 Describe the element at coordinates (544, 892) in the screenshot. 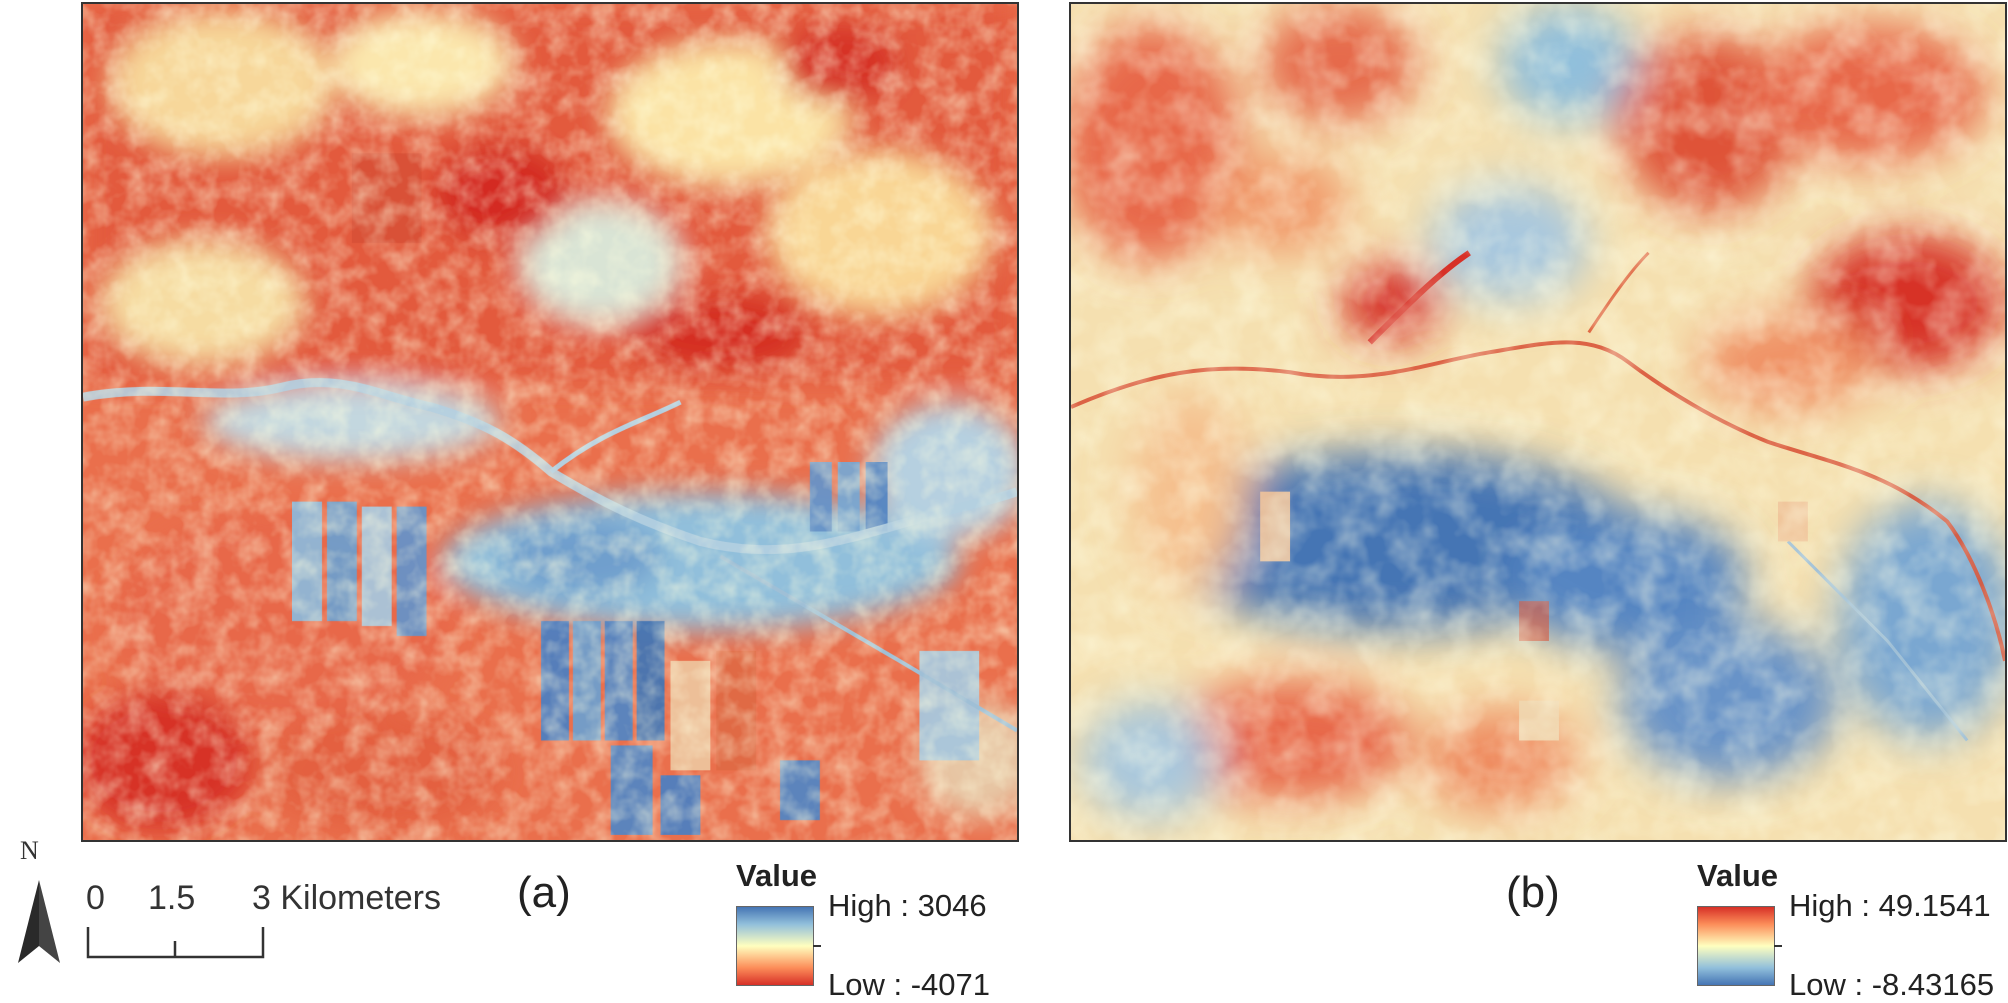

I see `panel-label-a: (a)` at that location.